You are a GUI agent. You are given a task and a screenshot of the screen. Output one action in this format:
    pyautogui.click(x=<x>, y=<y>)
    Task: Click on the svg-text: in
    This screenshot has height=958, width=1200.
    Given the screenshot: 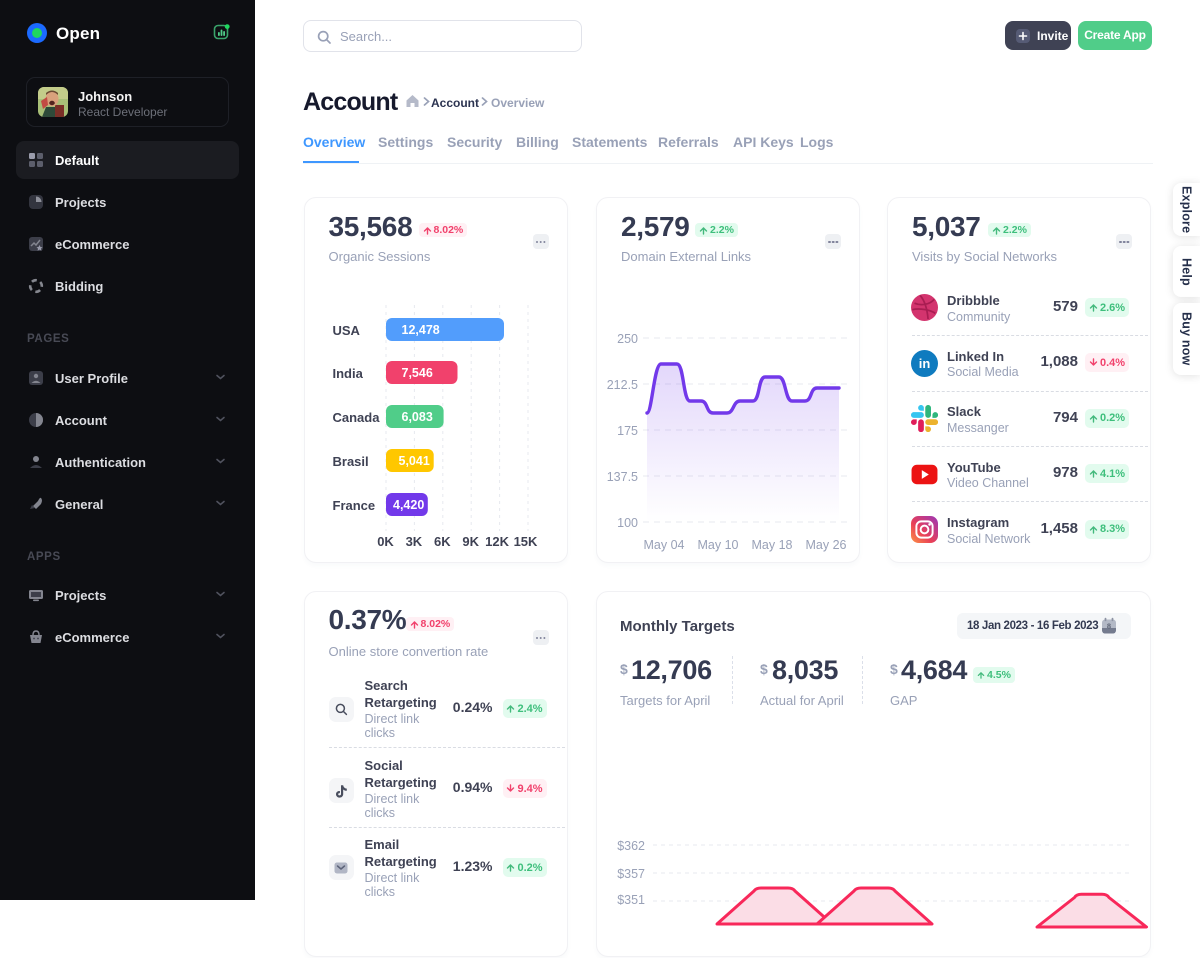 What is the action you would take?
    pyautogui.click(x=925, y=363)
    